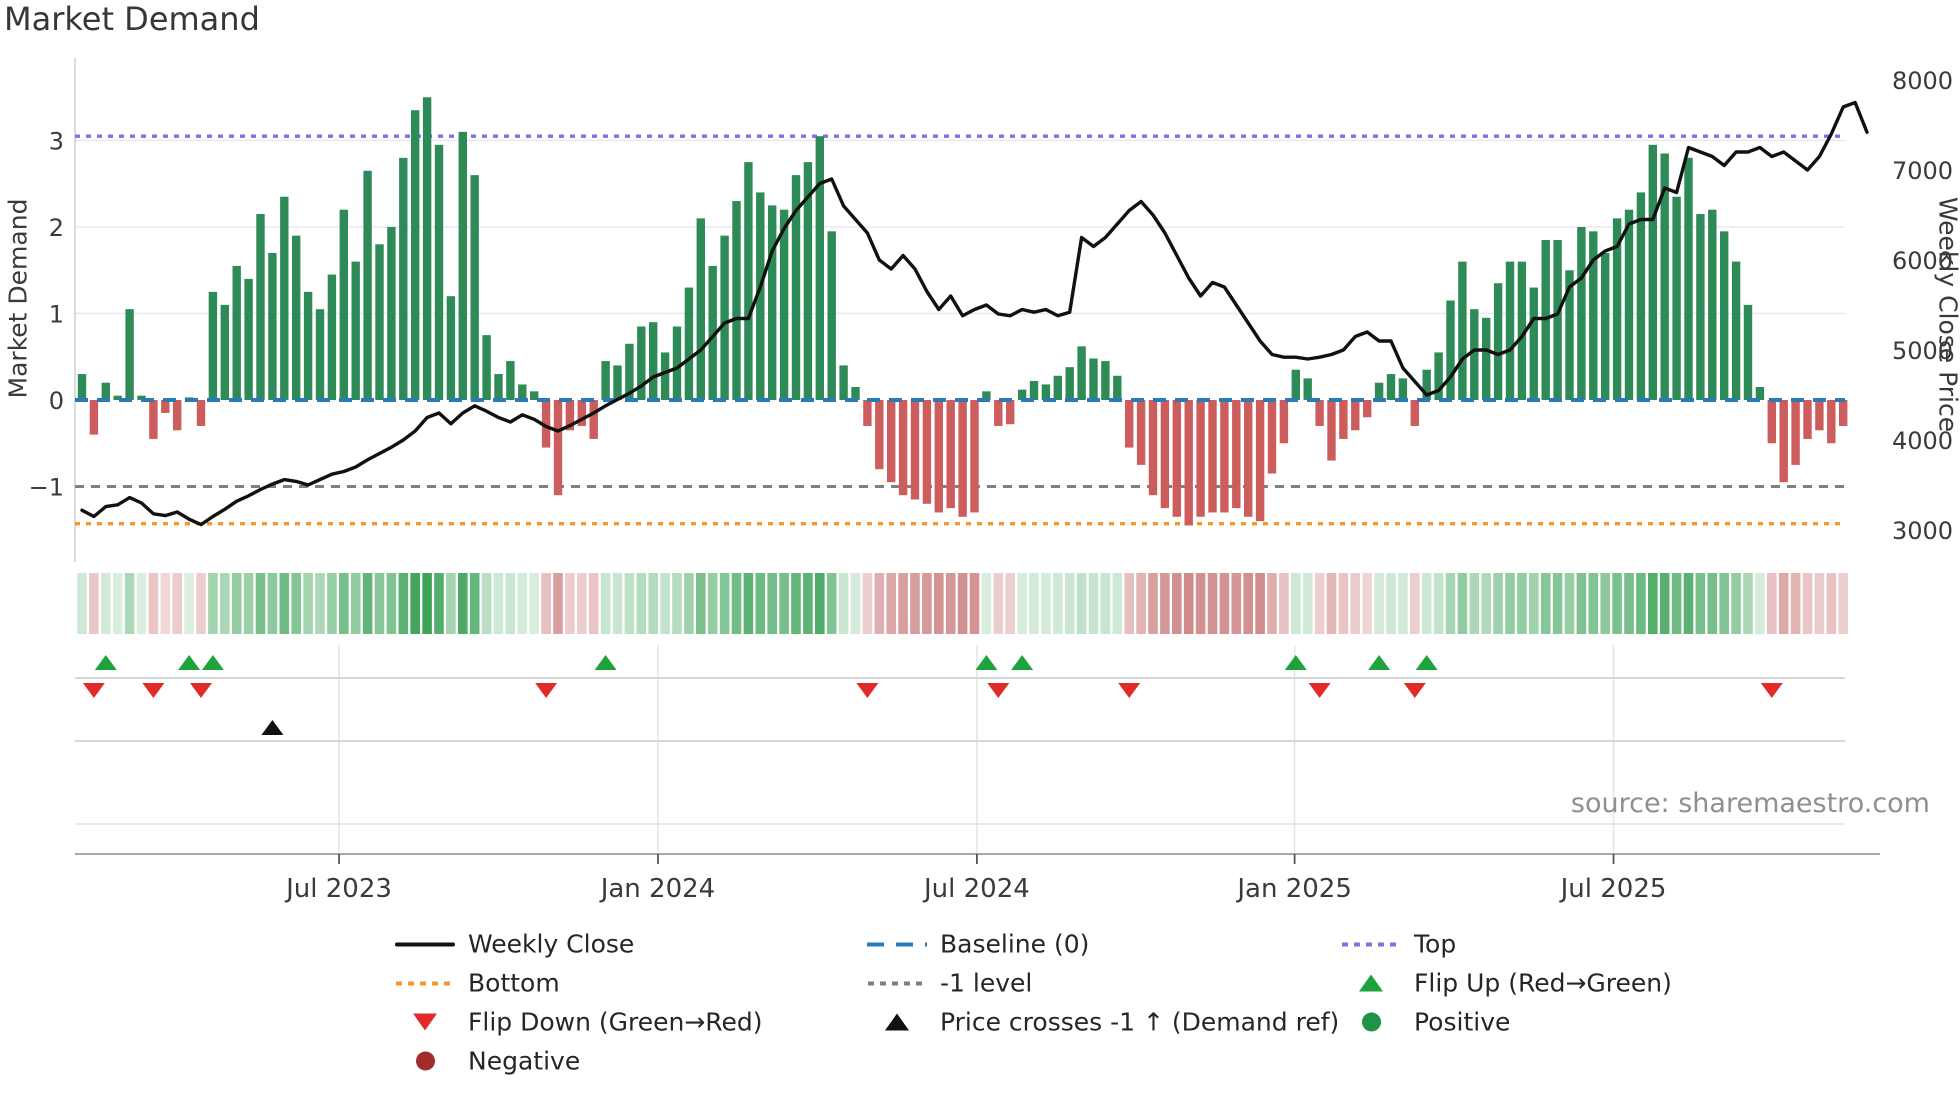  I want to click on weekly-close-icon, so click(425, 944).